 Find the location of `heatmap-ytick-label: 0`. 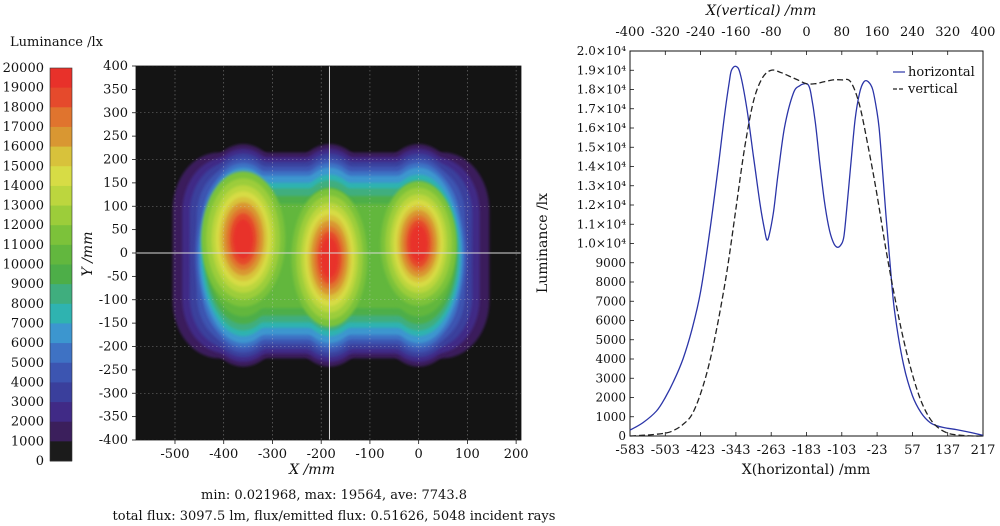

heatmap-ytick-label: 0 is located at coordinates (124, 253).